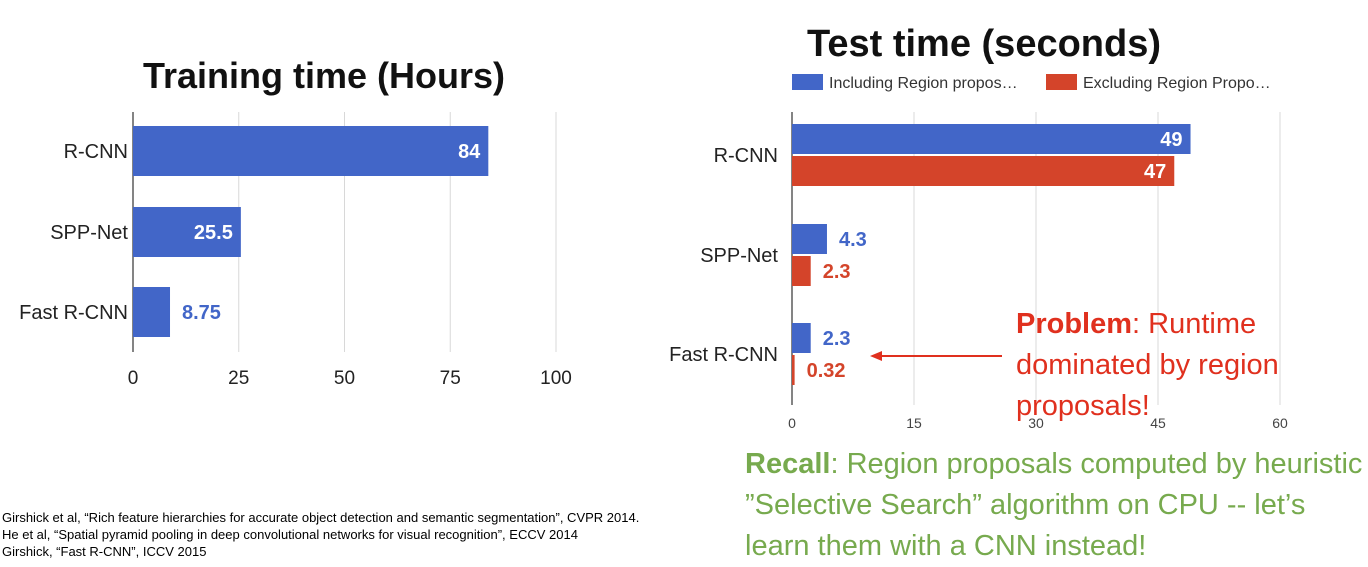 This screenshot has width=1368, height=567. What do you see at coordinates (556, 378) in the screenshot?
I see `x-tick-label: 100` at bounding box center [556, 378].